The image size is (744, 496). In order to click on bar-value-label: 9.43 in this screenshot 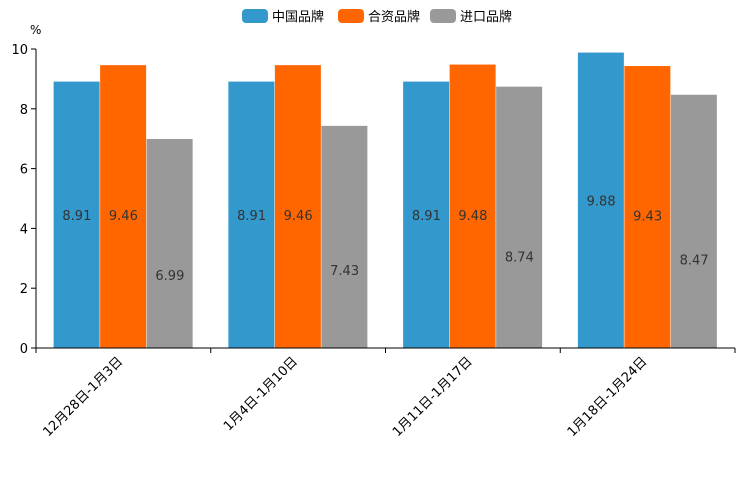, I will do `click(647, 216)`.